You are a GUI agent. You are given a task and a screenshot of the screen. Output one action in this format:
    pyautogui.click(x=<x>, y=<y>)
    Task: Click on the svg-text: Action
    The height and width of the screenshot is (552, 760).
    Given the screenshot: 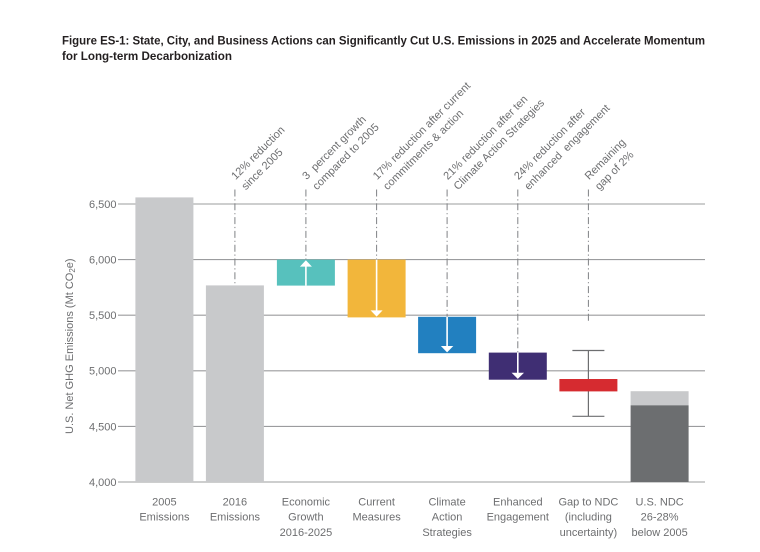 What is the action you would take?
    pyautogui.click(x=447, y=518)
    